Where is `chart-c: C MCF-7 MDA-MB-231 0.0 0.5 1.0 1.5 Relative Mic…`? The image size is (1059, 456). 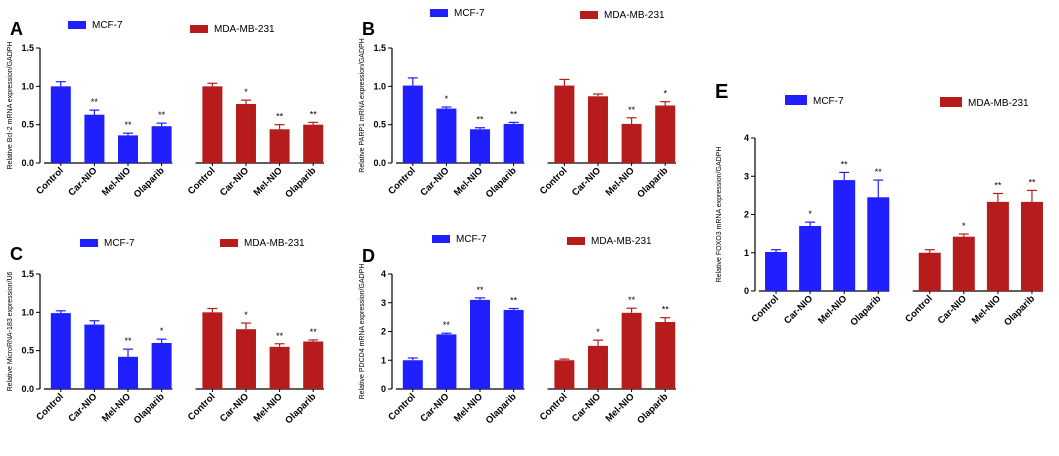
chart-c: C MCF-7 MDA-MB-231 0.0 0.5 1.0 1.5 Relative Mic… is located at coordinates (165, 332).